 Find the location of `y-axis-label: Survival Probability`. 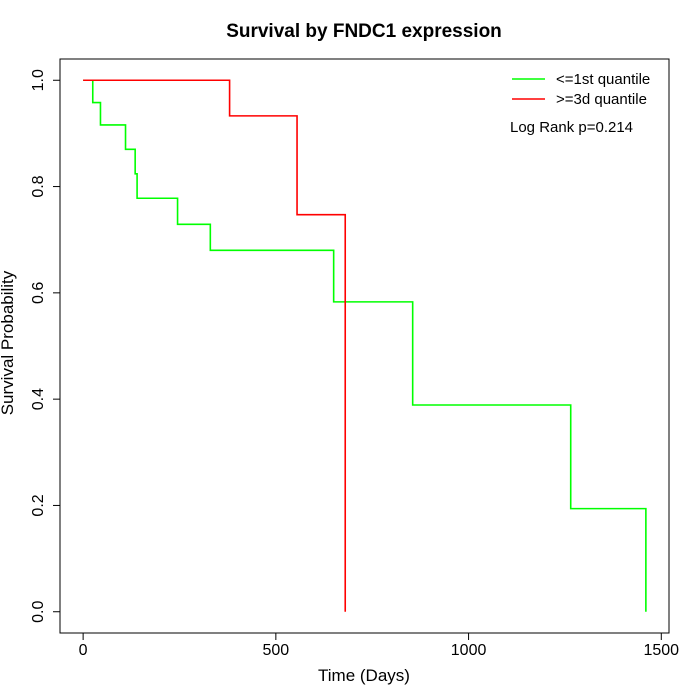

y-axis-label: Survival Probability is located at coordinates (8, 342).